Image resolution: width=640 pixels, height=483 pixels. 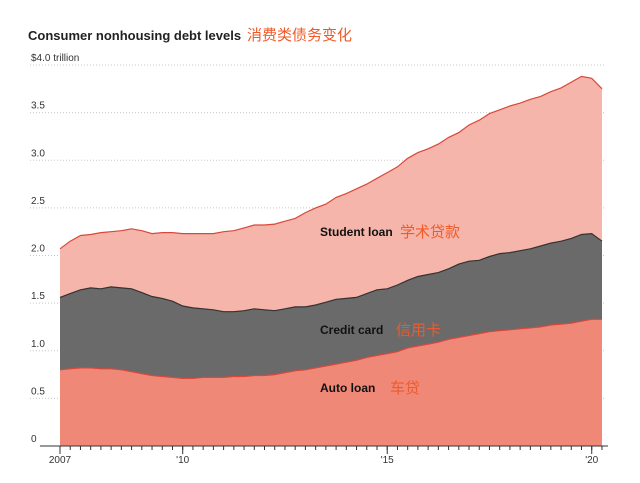 I want to click on line-auto-loan, so click(x=330, y=348).